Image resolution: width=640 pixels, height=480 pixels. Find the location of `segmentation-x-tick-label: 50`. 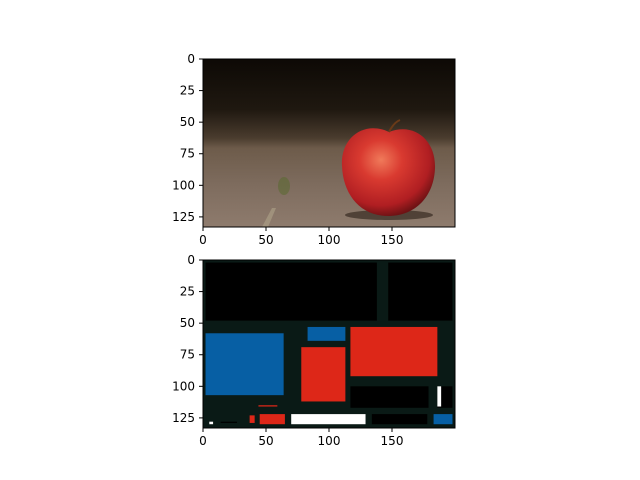

segmentation-x-tick-label: 50 is located at coordinates (265, 441).